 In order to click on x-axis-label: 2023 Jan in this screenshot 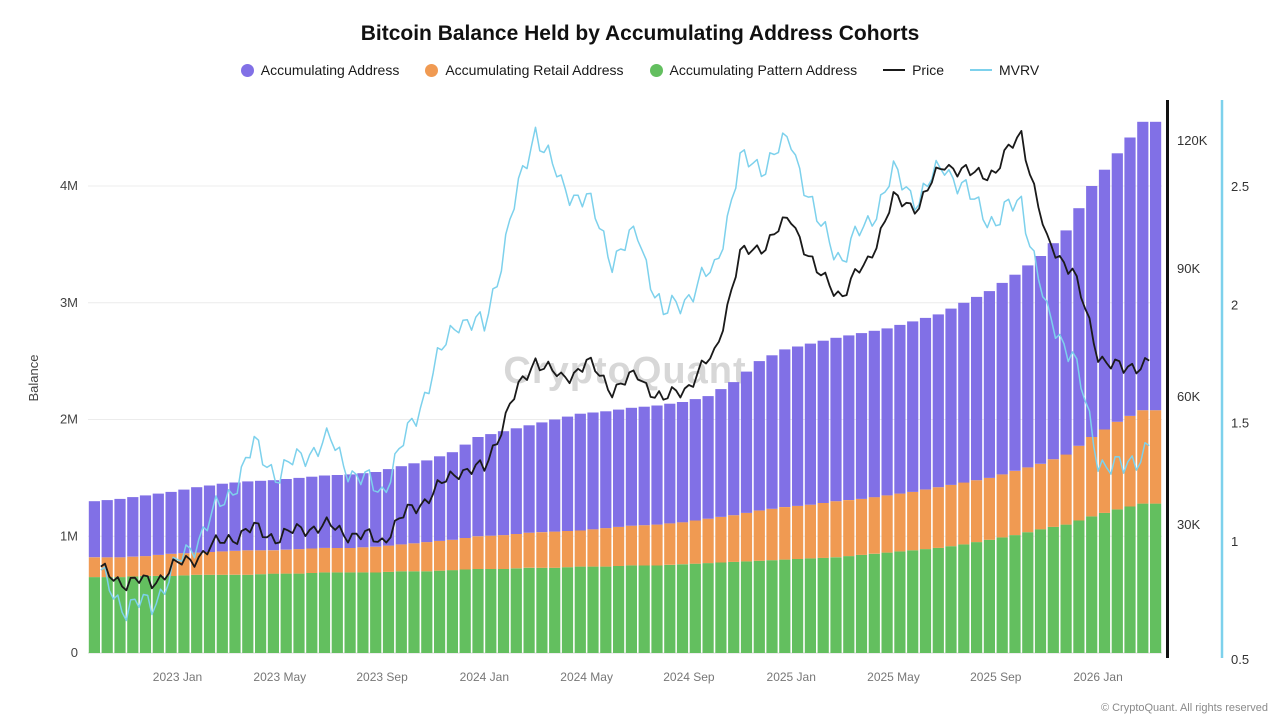, I will do `click(177, 677)`.